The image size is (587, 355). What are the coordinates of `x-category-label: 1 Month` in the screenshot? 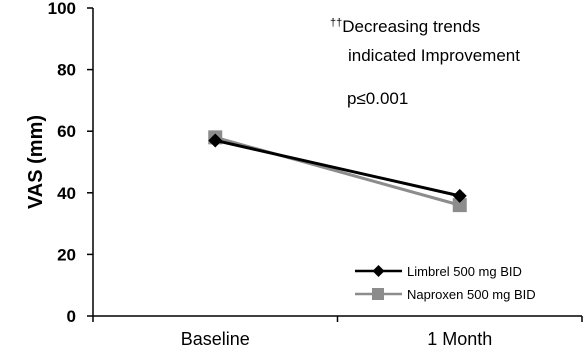 It's located at (459, 339).